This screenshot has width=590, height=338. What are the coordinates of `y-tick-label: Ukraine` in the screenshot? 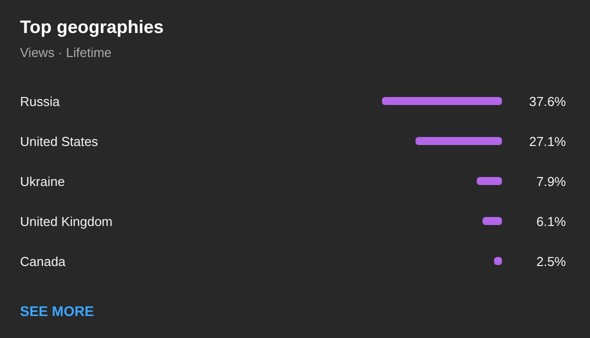 It's located at (42, 181).